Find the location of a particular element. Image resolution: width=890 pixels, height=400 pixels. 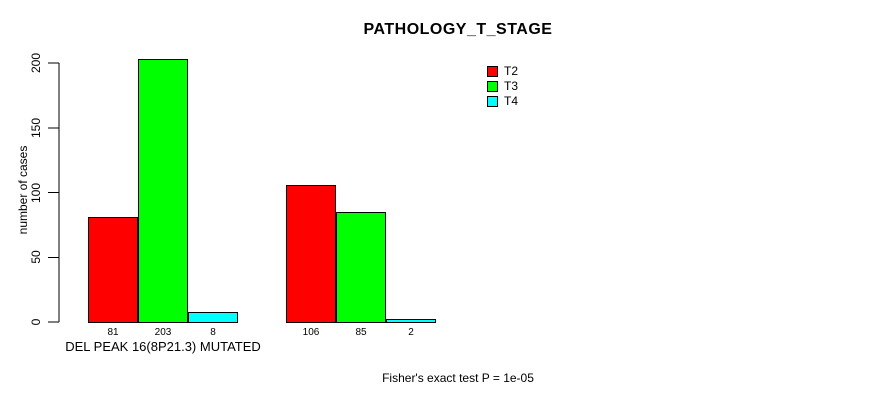

legend-swatch-T3 is located at coordinates (492, 86).